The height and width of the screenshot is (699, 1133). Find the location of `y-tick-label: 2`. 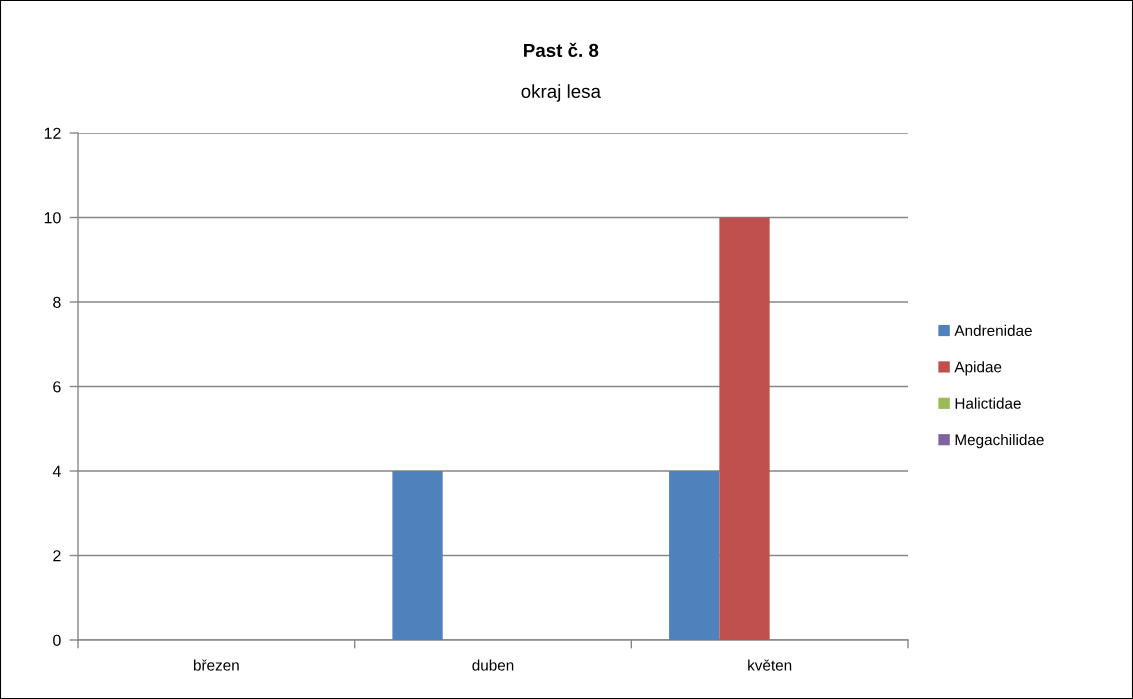

y-tick-label: 2 is located at coordinates (57, 556).